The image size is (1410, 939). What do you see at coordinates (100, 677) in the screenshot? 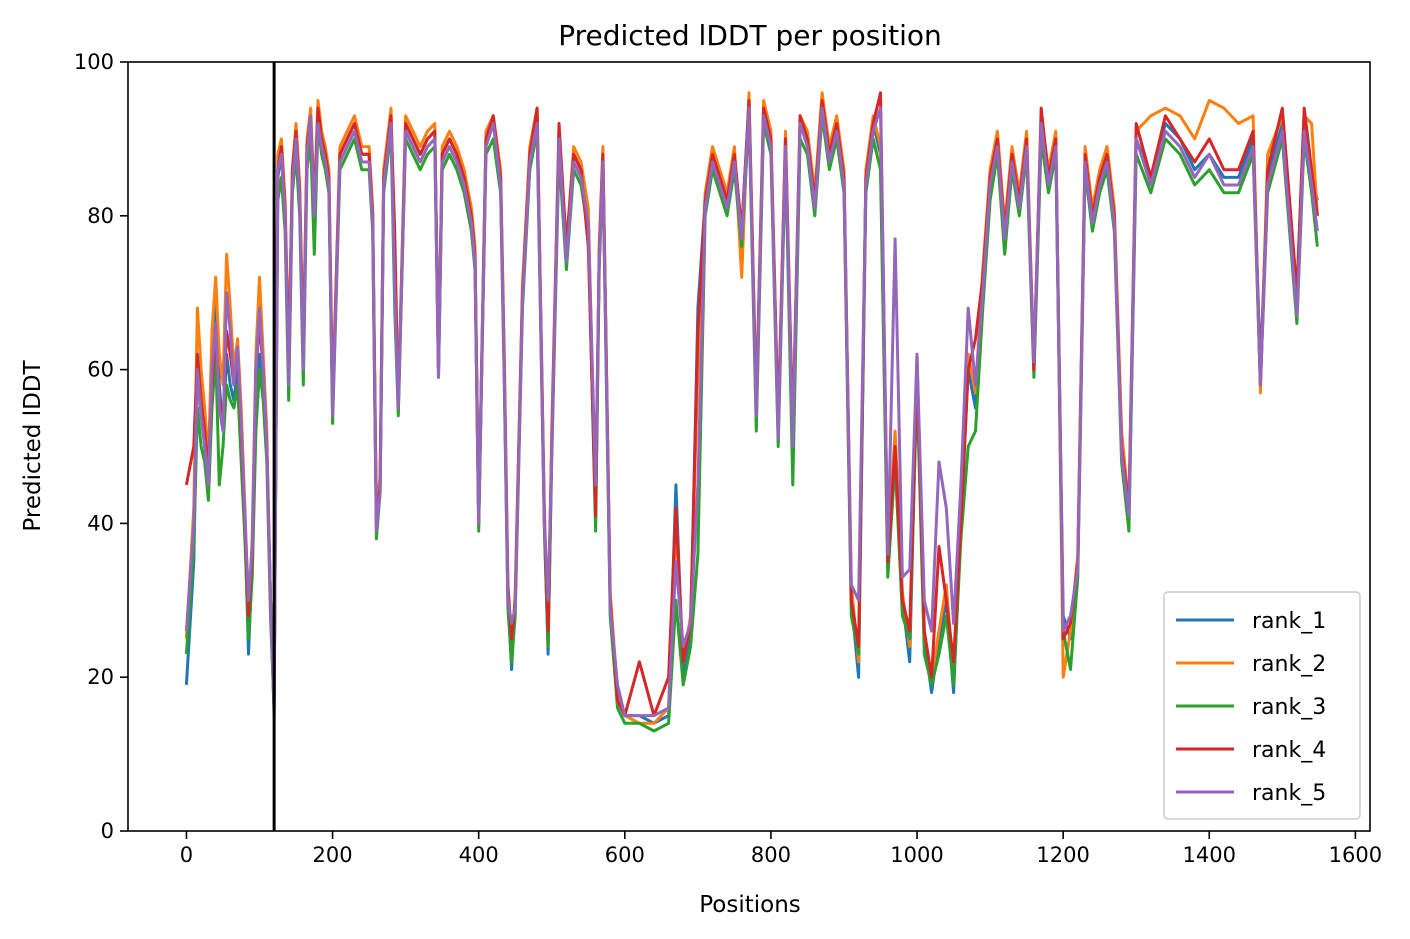
I see `y-tick-label: 20` at bounding box center [100, 677].